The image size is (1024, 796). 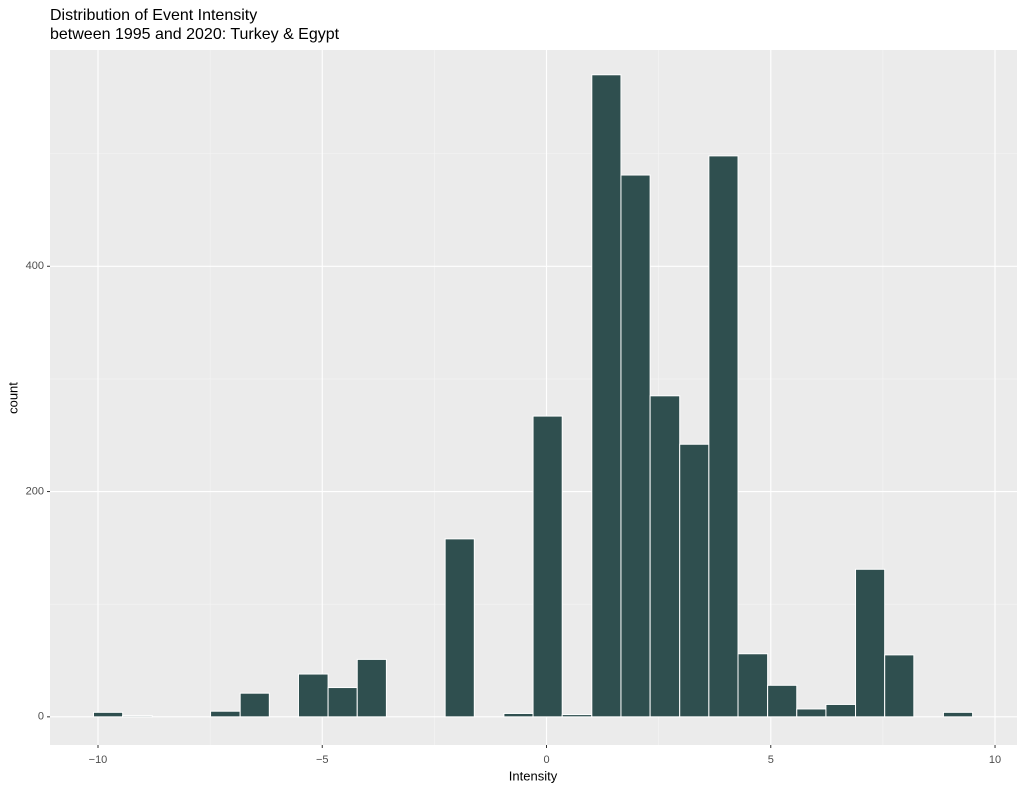 I want to click on y-tick-label: 0, so click(x=41, y=717).